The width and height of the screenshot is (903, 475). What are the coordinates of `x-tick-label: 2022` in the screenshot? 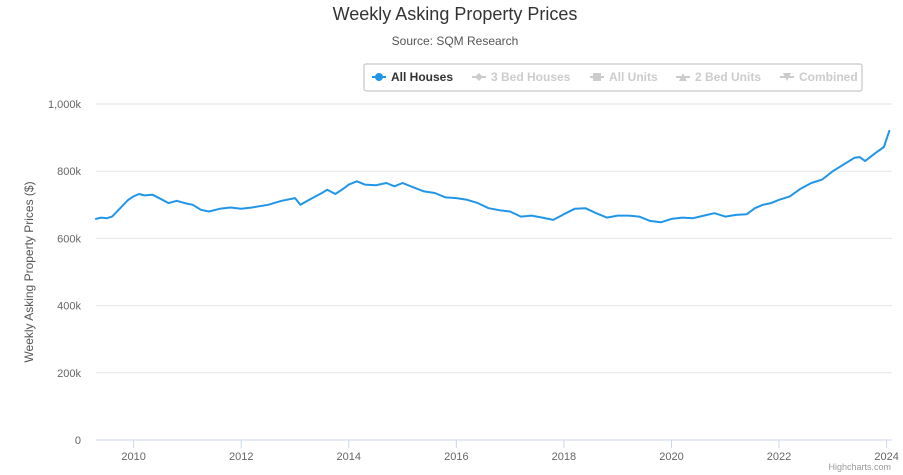 It's located at (779, 457).